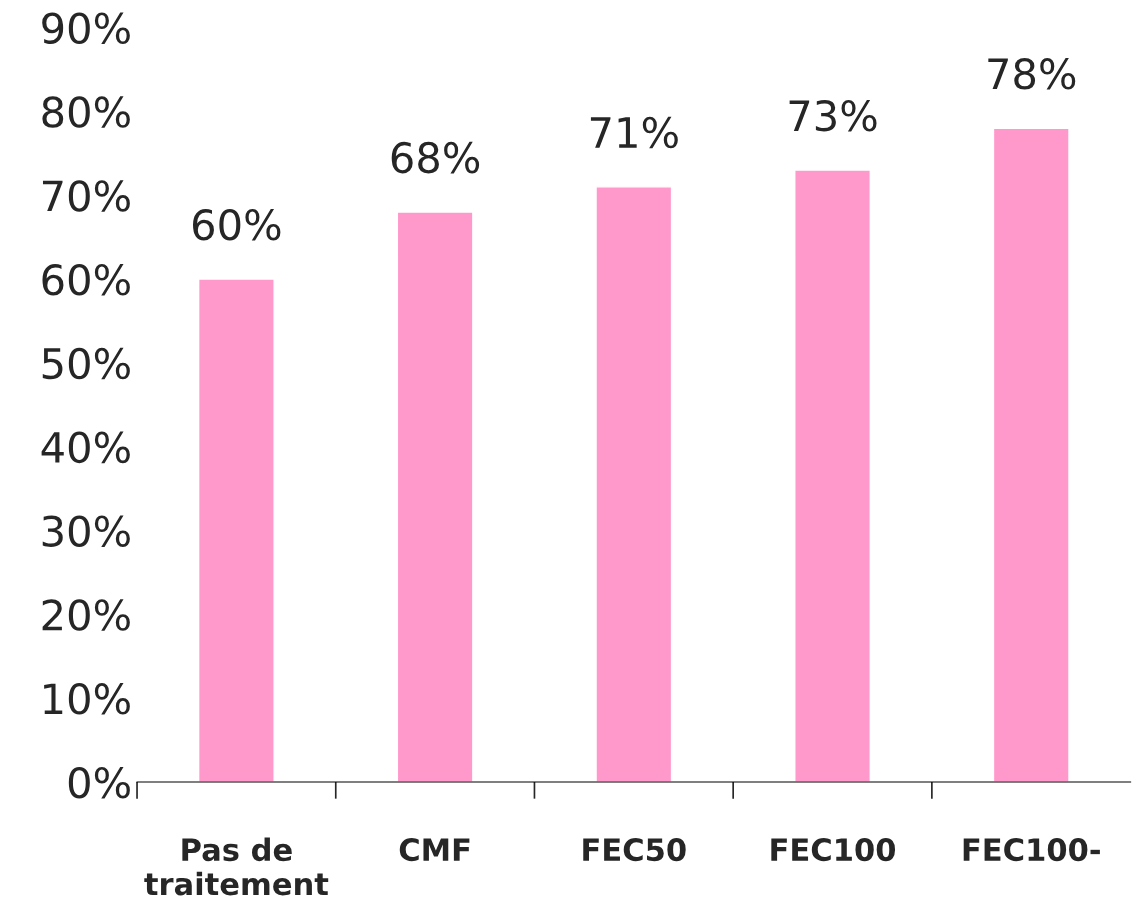 The image size is (1142, 920). Describe the element at coordinates (634, 132) in the screenshot. I see `data-label: 71%` at that location.